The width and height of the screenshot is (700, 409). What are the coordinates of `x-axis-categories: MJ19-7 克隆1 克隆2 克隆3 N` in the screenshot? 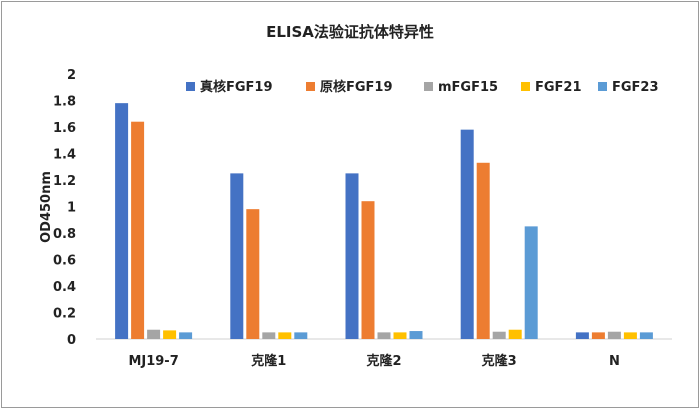 It's located at (373, 361).